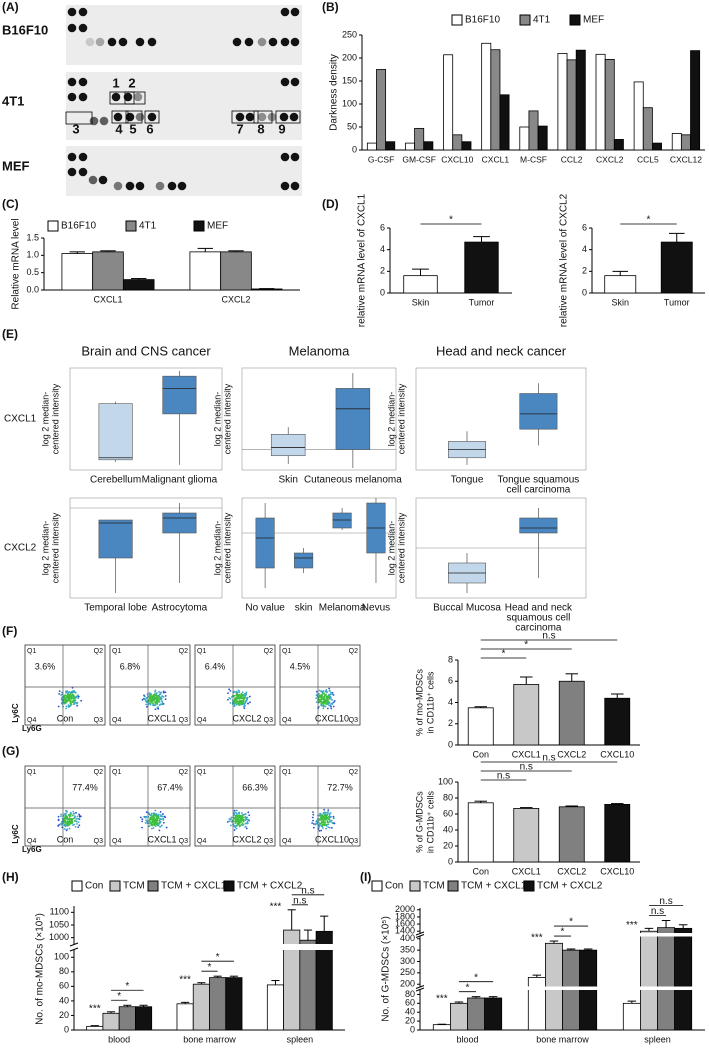 The height and width of the screenshot is (1052, 709). I want to click on significance-label: n.s, so click(657, 911).